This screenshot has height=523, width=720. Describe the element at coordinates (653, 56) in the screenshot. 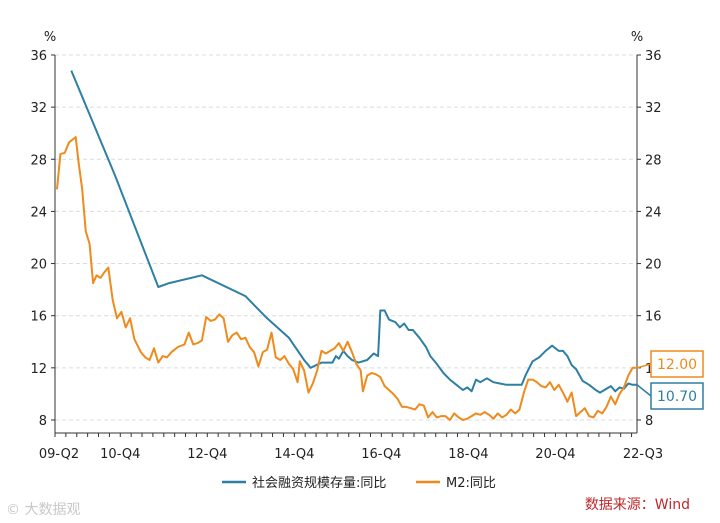

I see `y-tick-label-right: 36` at that location.